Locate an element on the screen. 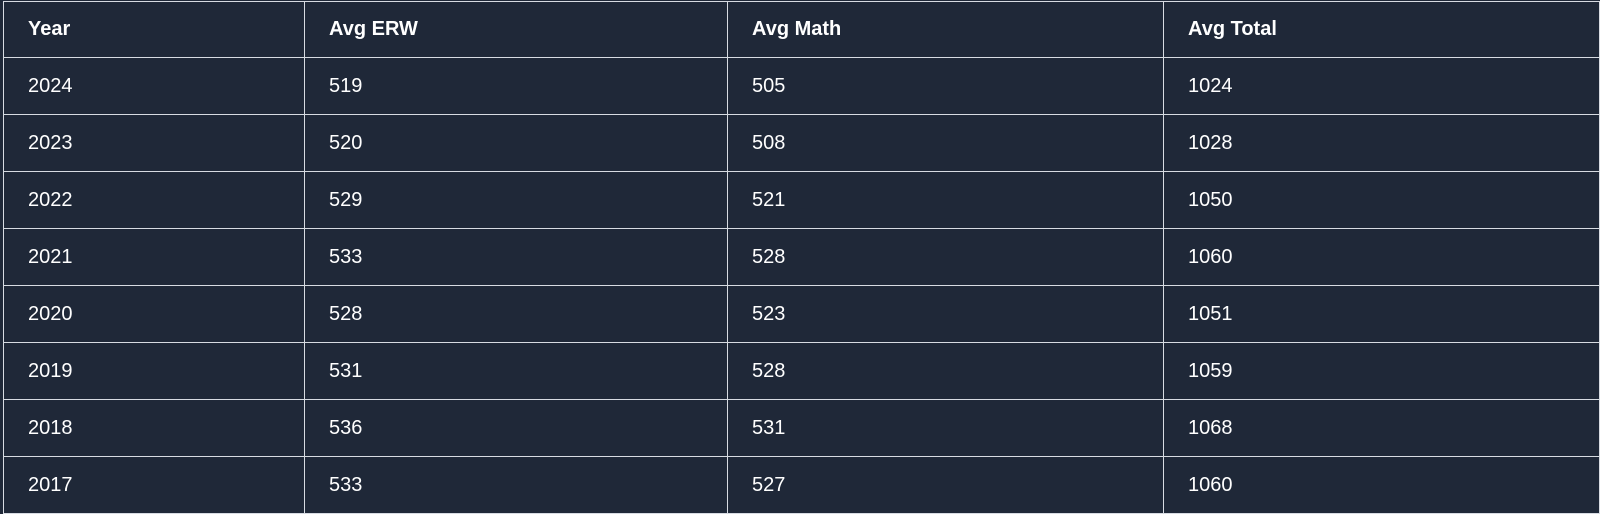  table-row: 2023 520 508 1028 is located at coordinates (801, 143).